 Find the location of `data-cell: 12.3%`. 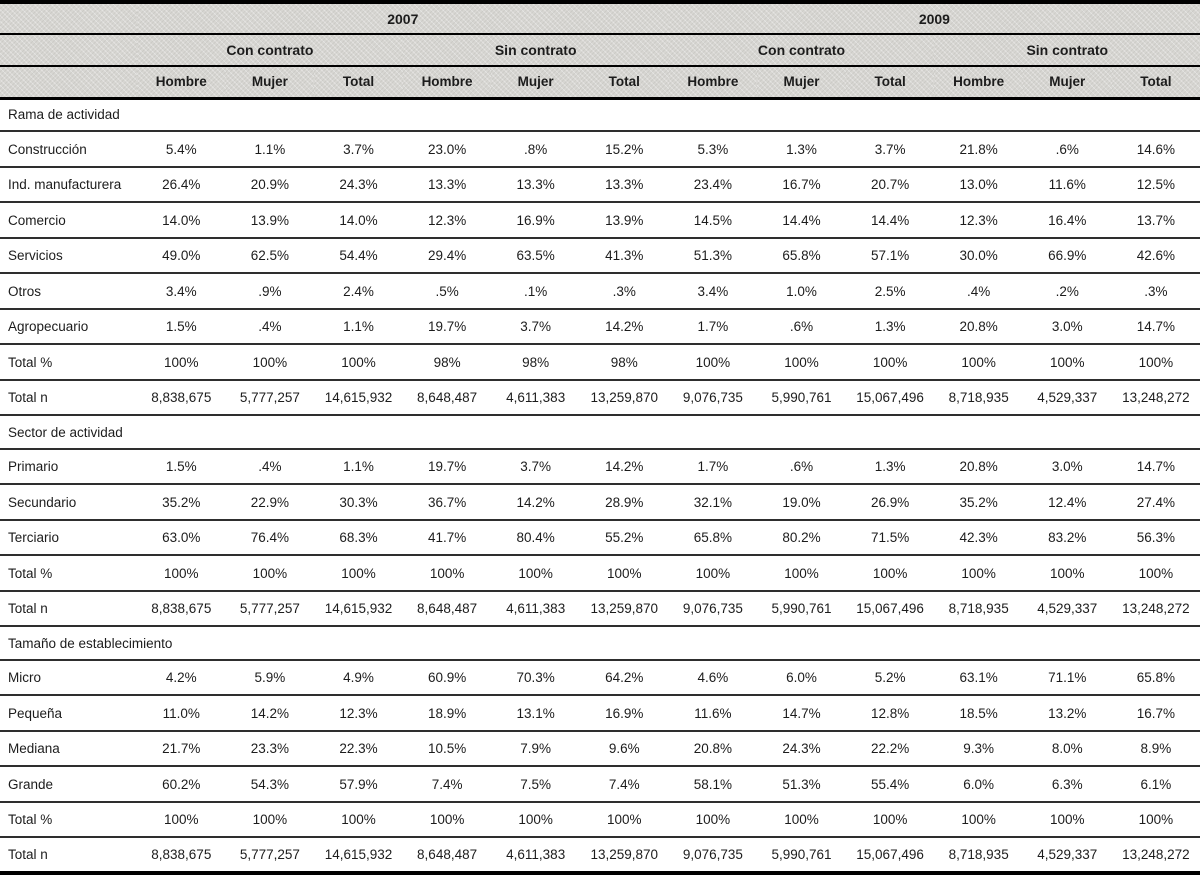

data-cell: 12.3% is located at coordinates (447, 220).